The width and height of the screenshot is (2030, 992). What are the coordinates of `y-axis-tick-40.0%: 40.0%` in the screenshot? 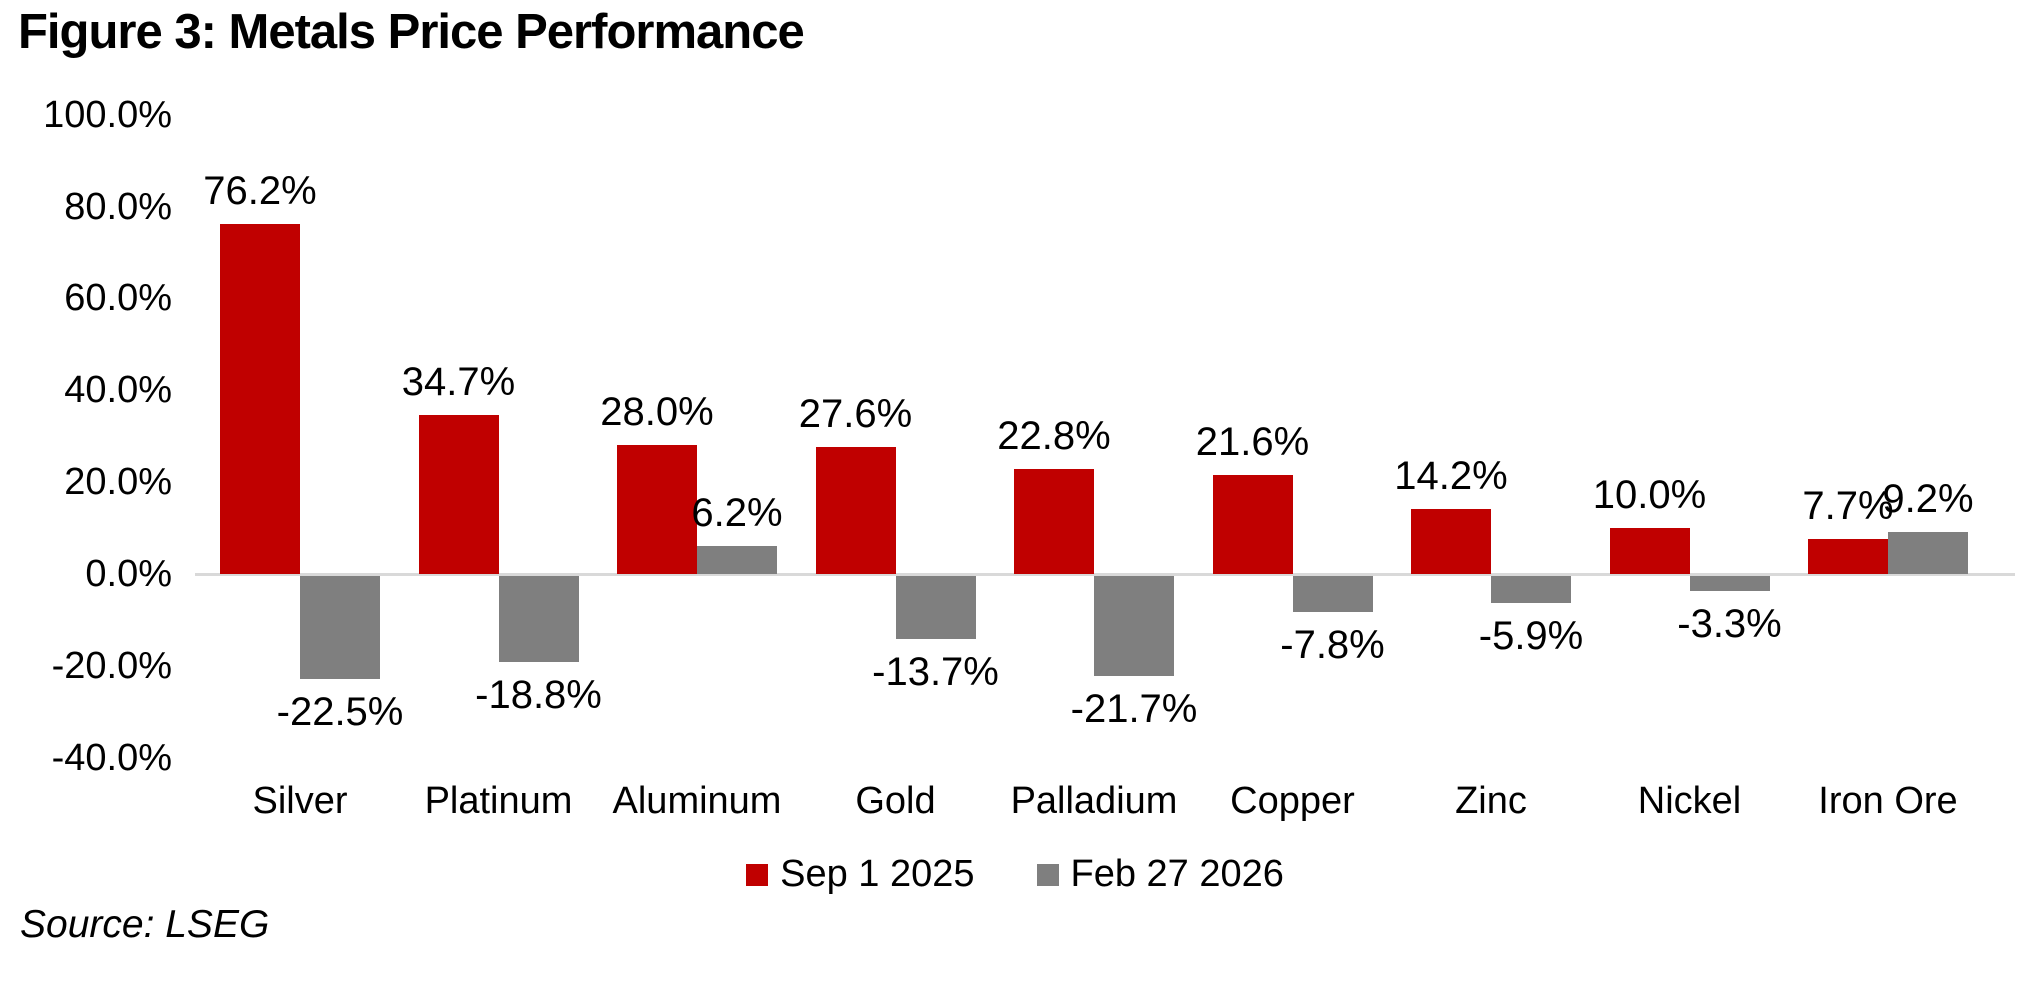 It's located at (118, 390).